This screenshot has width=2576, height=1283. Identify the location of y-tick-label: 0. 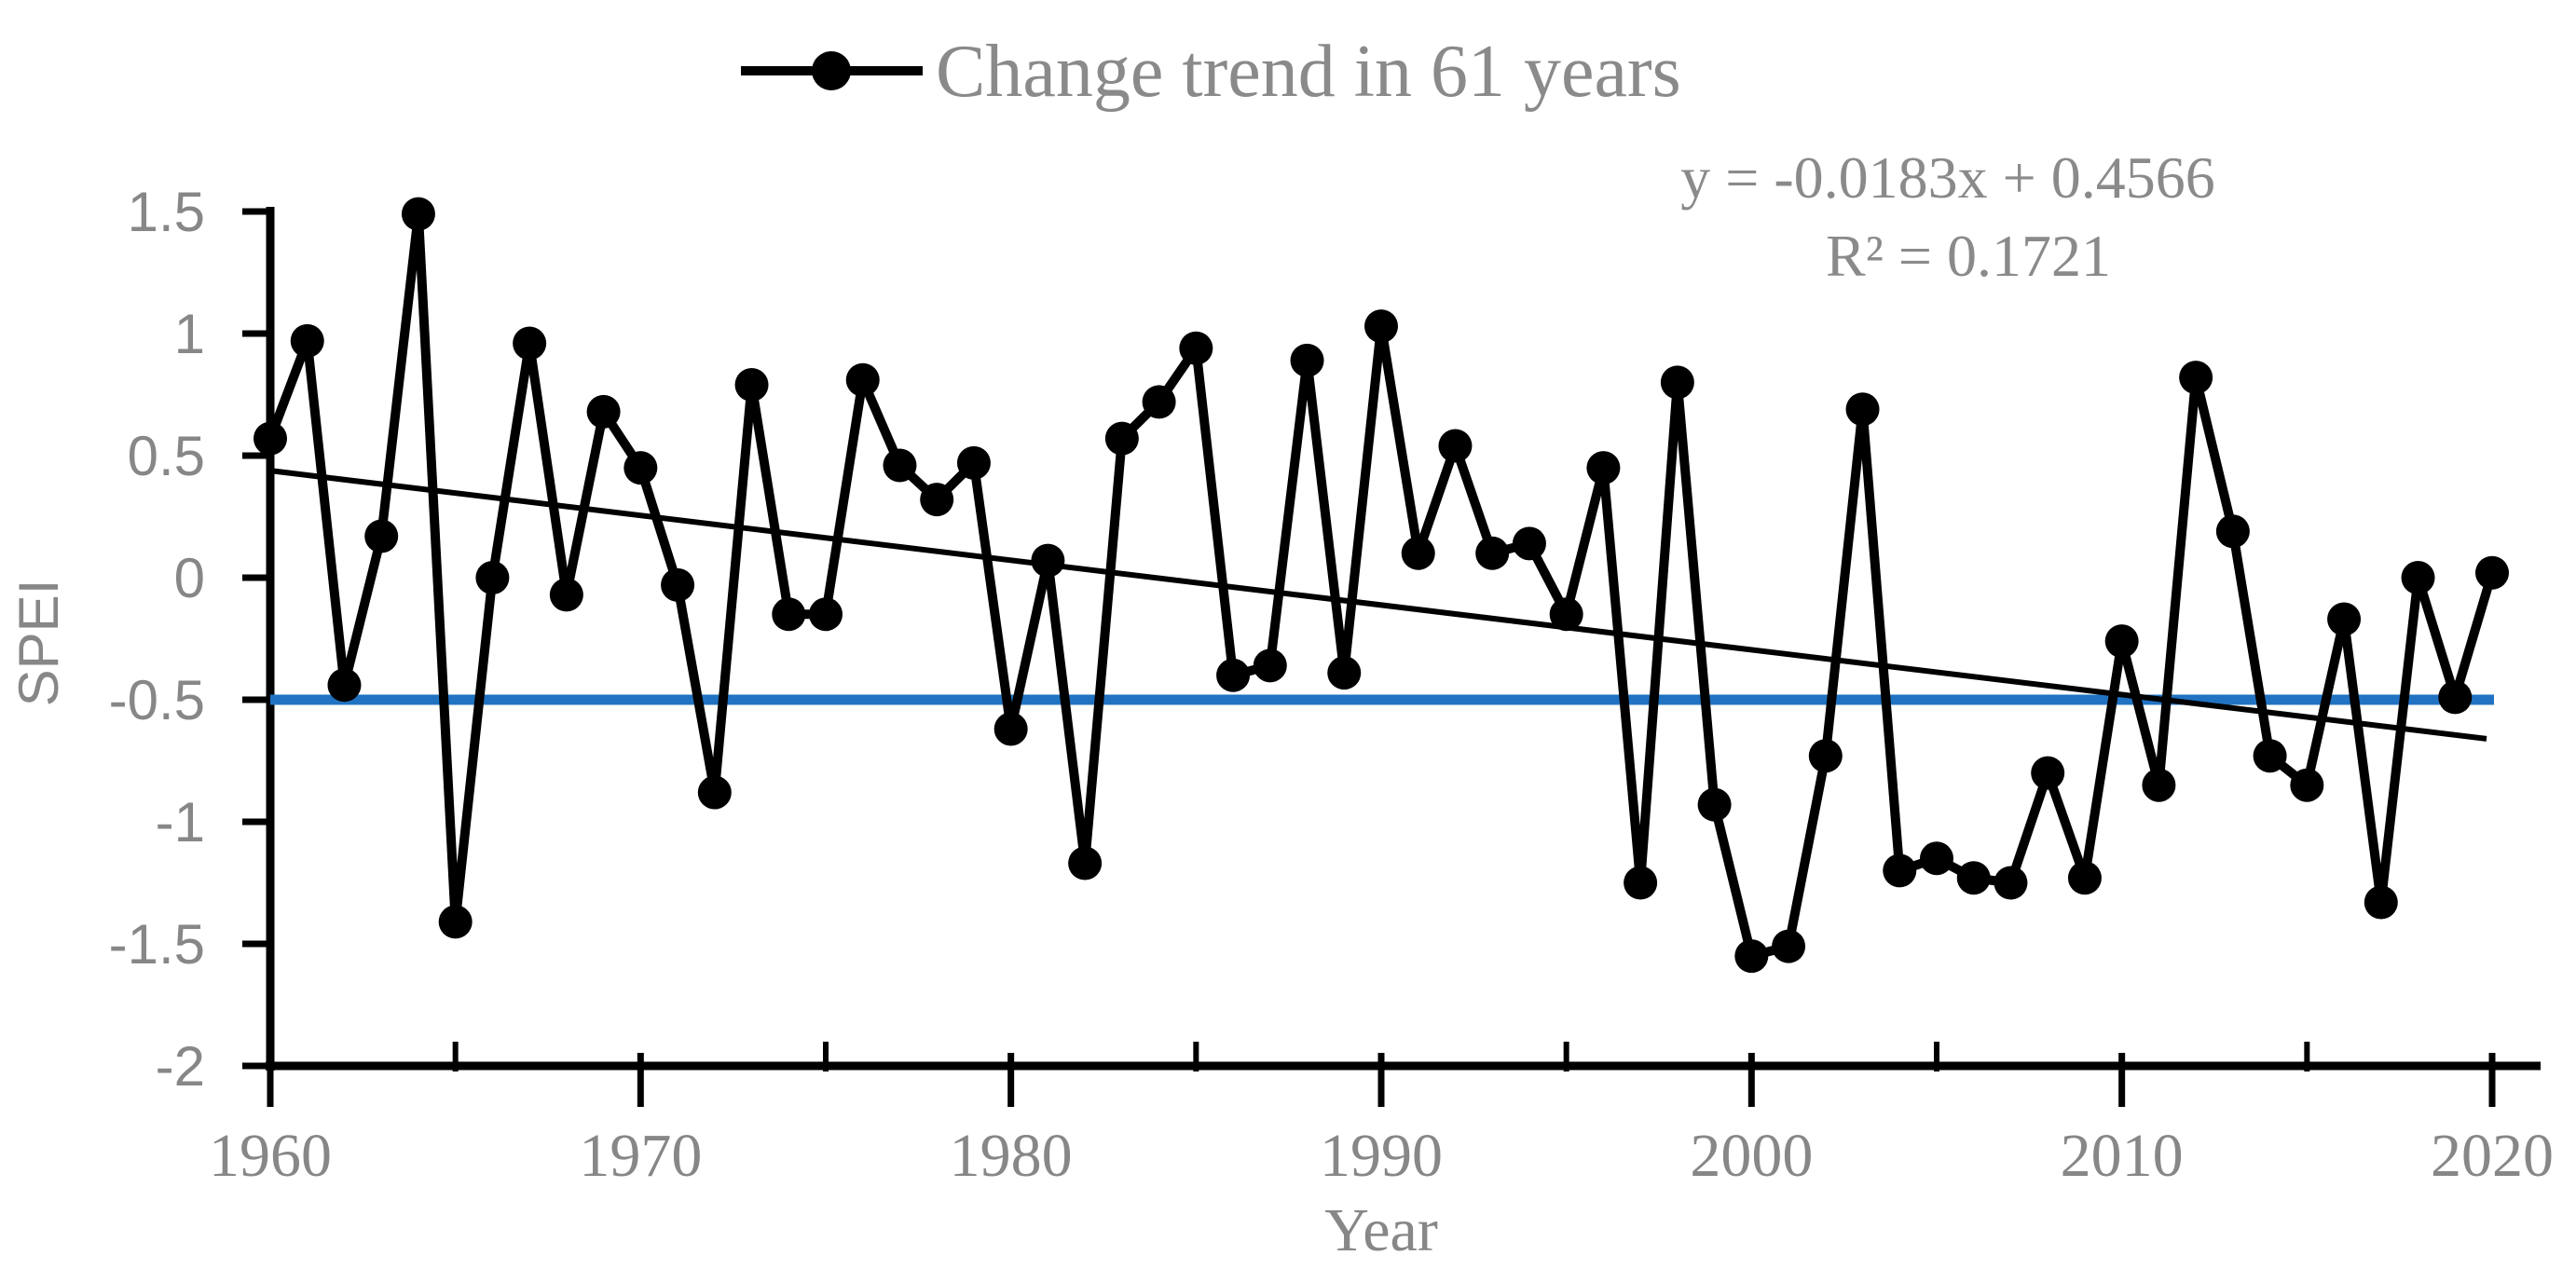
(189, 578).